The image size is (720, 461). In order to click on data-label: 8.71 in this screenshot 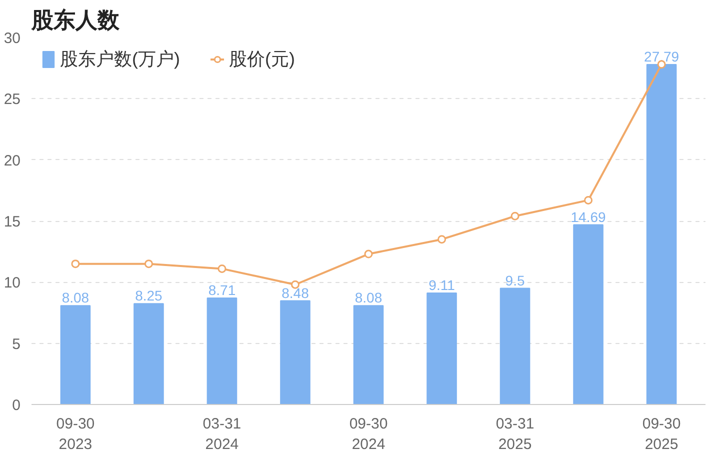, I will do `click(222, 290)`.